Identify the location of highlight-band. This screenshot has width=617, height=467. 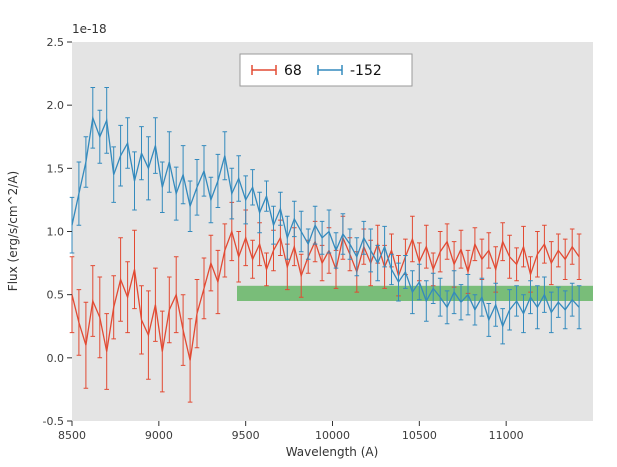
(415, 293).